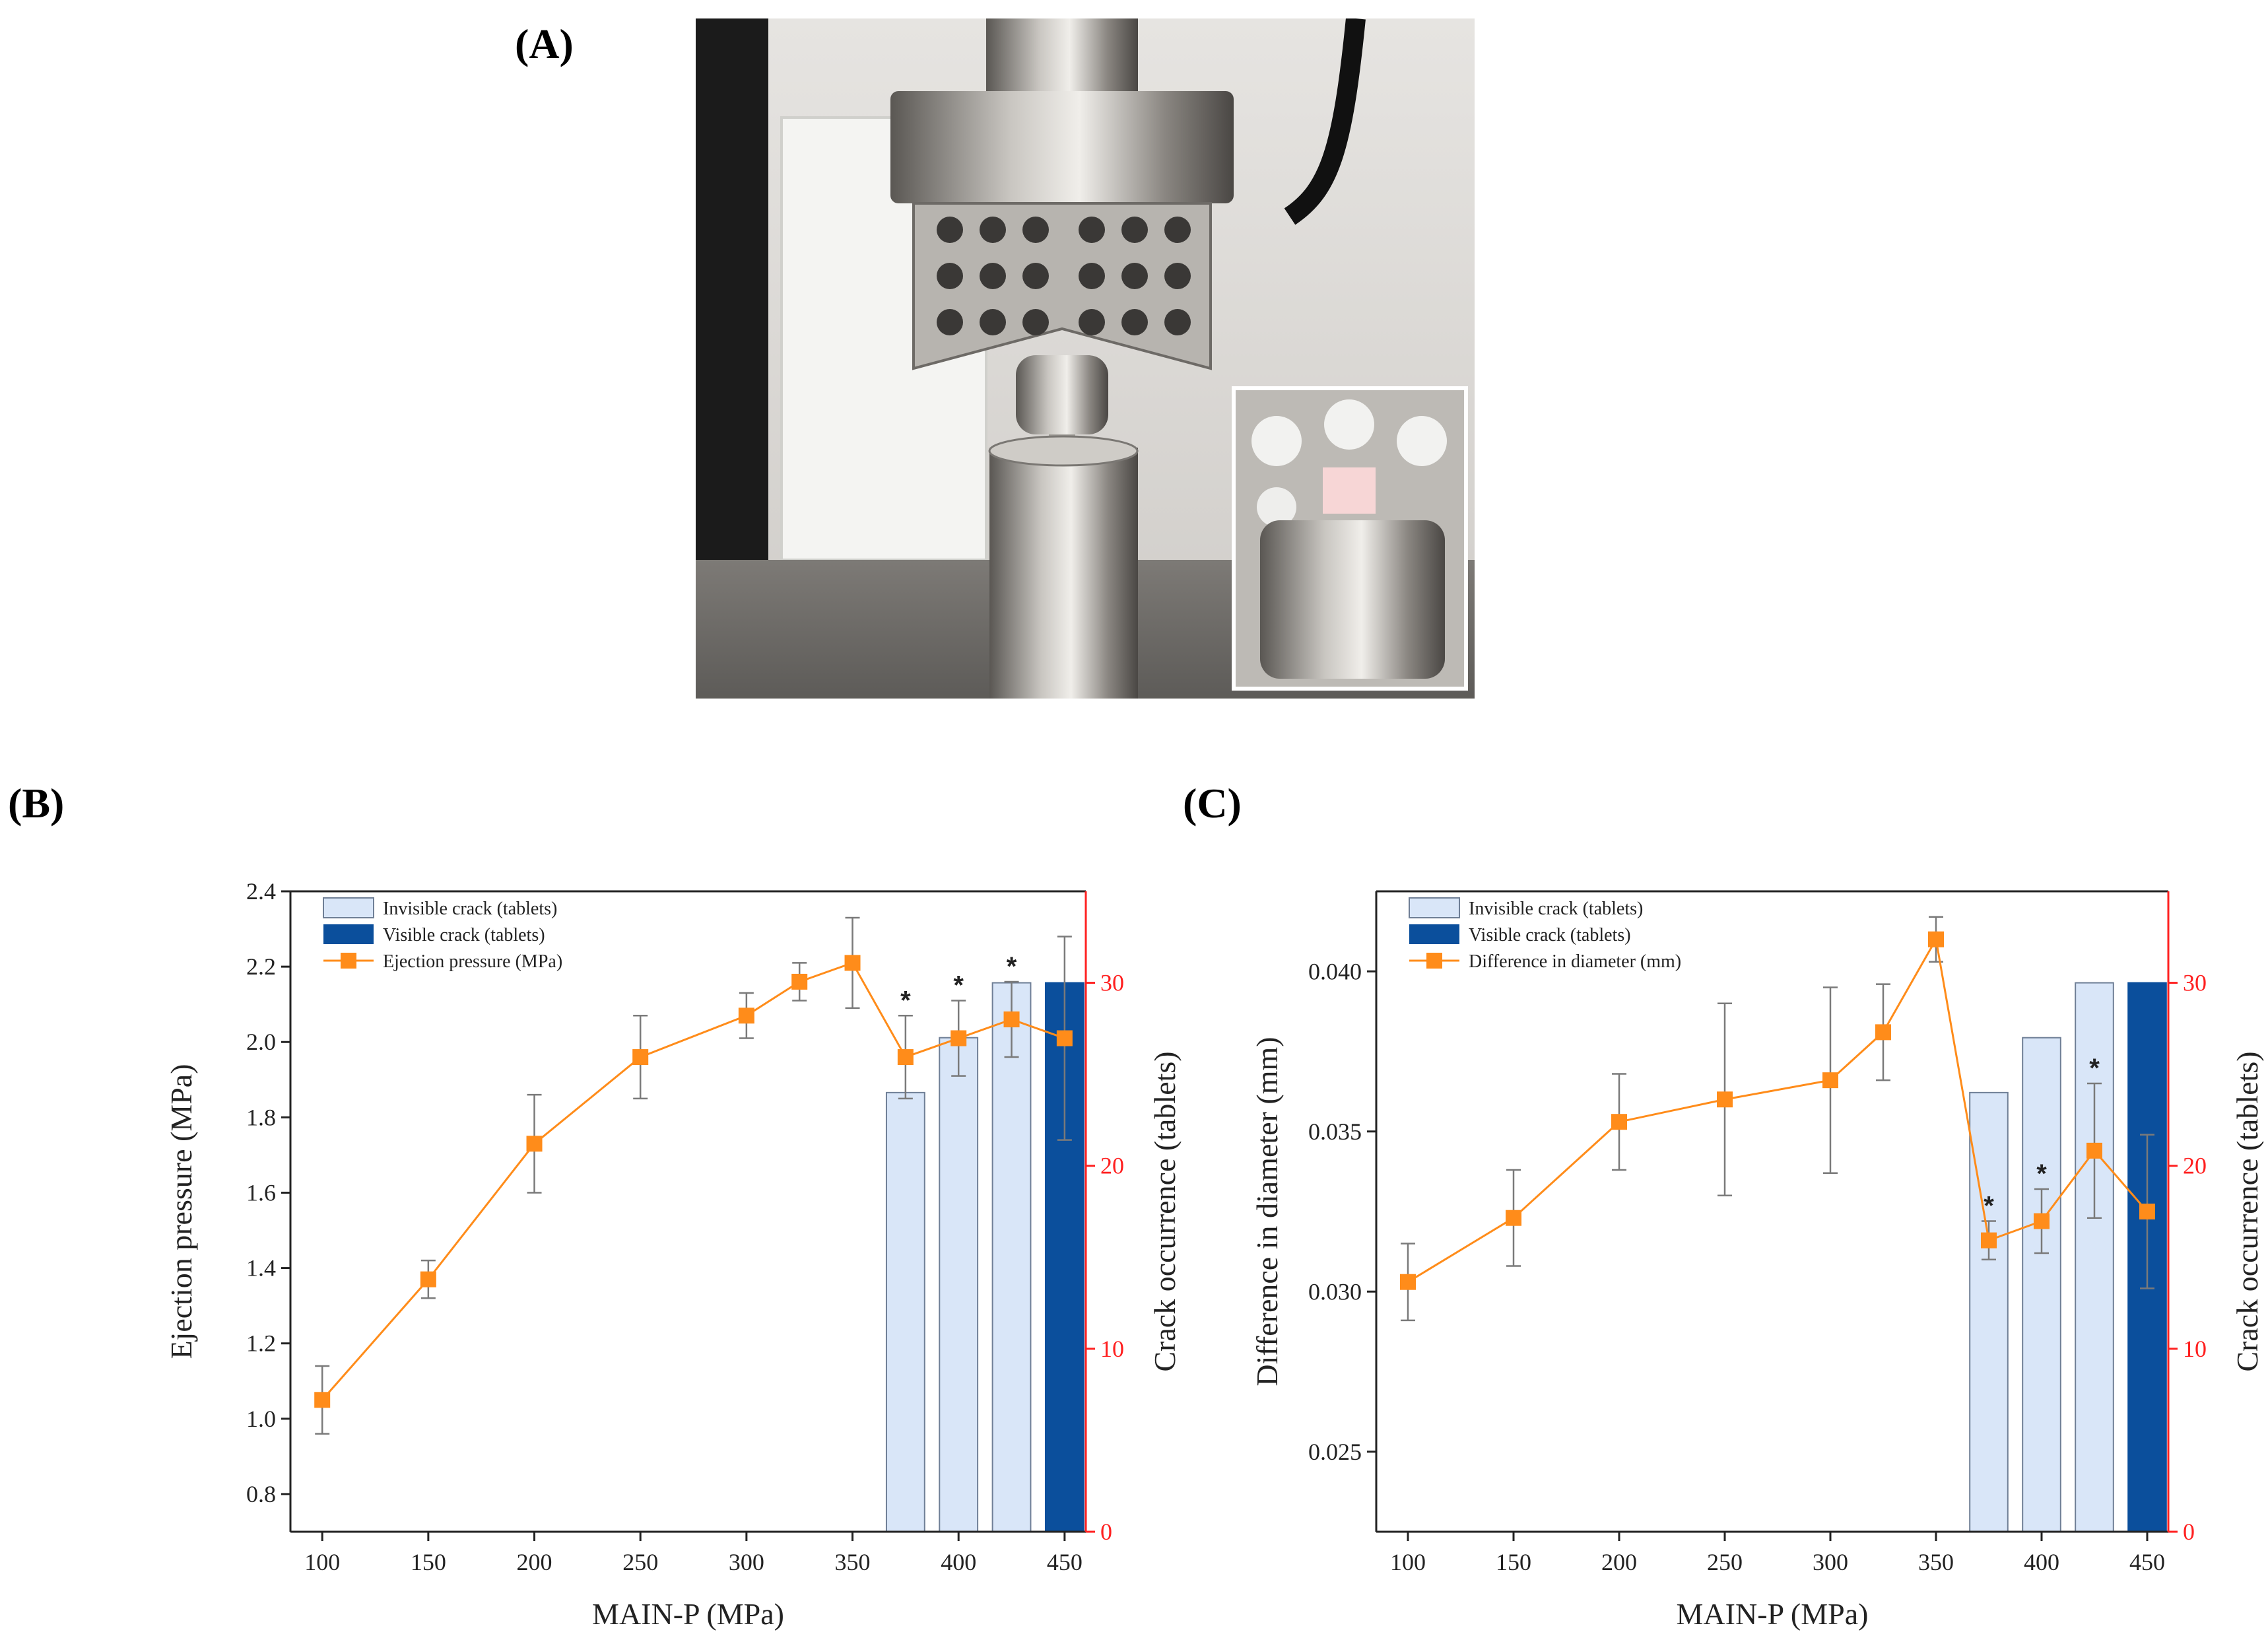 This screenshot has height=1642, width=2268. What do you see at coordinates (1773, 1614) in the screenshot?
I see `chart-c-x-axis-title: MAIN-P (MPa)` at bounding box center [1773, 1614].